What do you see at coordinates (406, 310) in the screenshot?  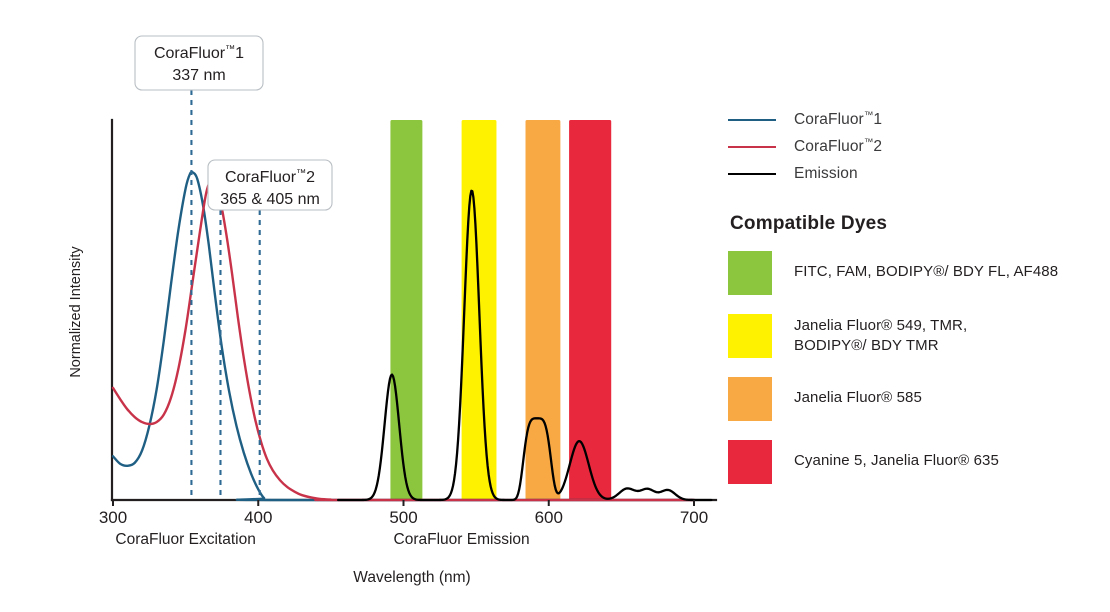 I see `green-band` at bounding box center [406, 310].